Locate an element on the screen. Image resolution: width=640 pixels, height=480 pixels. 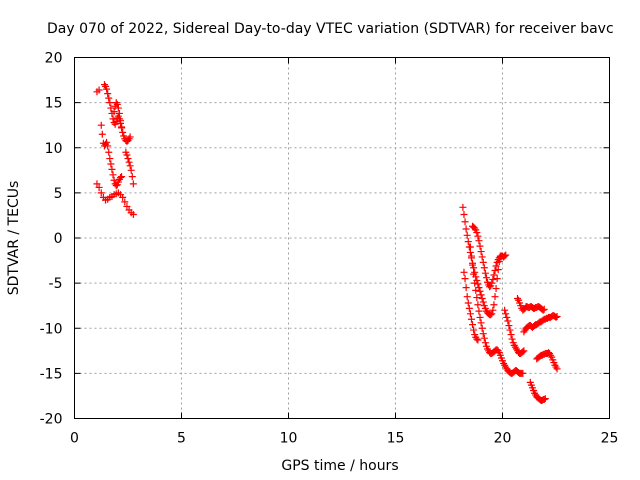
series-seg-a is located at coordinates (115, 199).